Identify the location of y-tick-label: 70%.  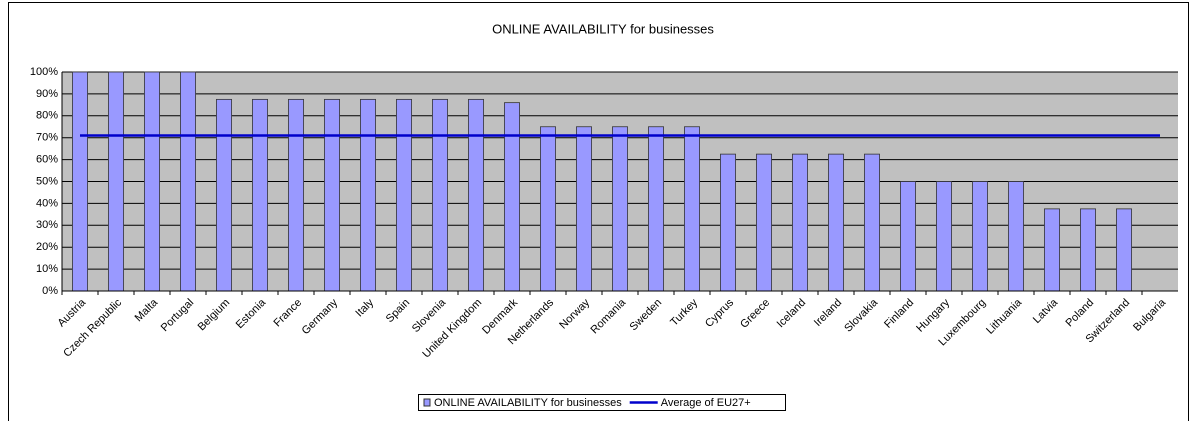
(47, 138).